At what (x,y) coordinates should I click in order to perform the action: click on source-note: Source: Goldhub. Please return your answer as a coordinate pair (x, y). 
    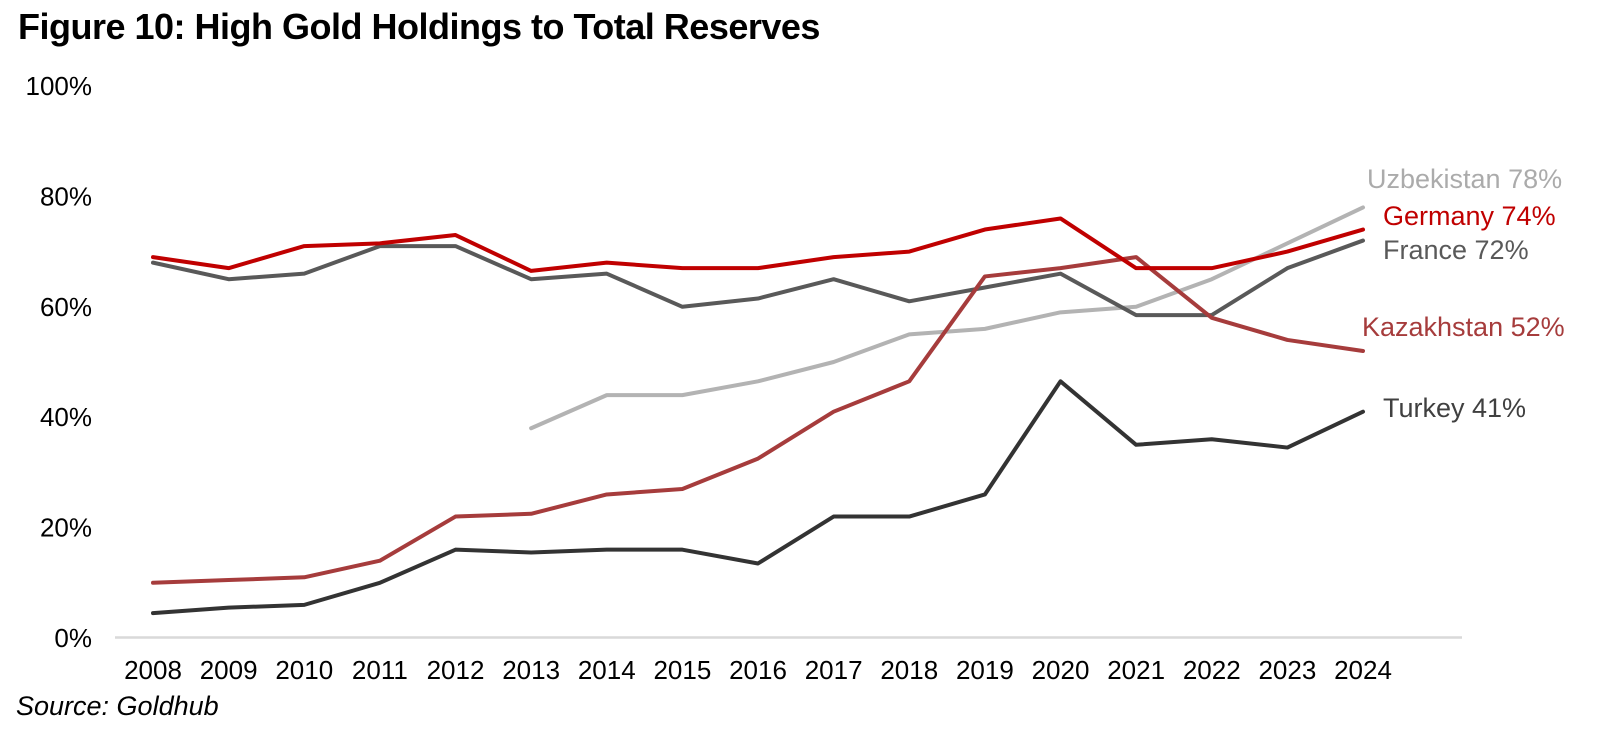
    Looking at the image, I should click on (117, 706).